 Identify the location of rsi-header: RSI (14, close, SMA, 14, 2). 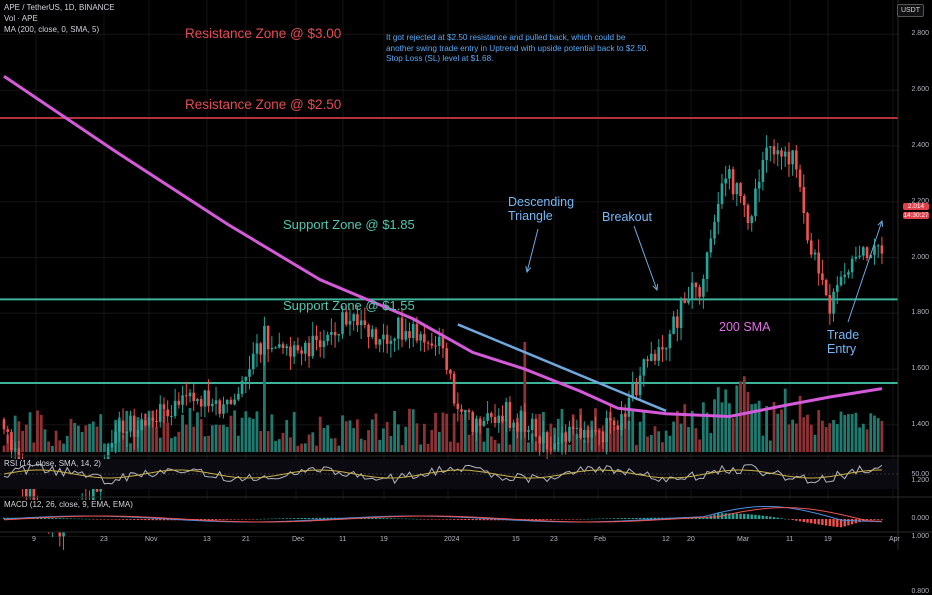
(52, 463).